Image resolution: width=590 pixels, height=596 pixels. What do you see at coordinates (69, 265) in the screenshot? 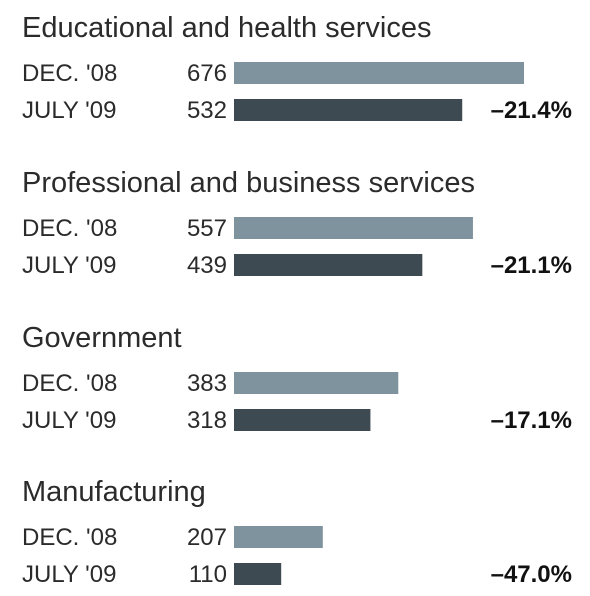
I see `period-label-professional-and-business-services-july-09: JULY '09` at bounding box center [69, 265].